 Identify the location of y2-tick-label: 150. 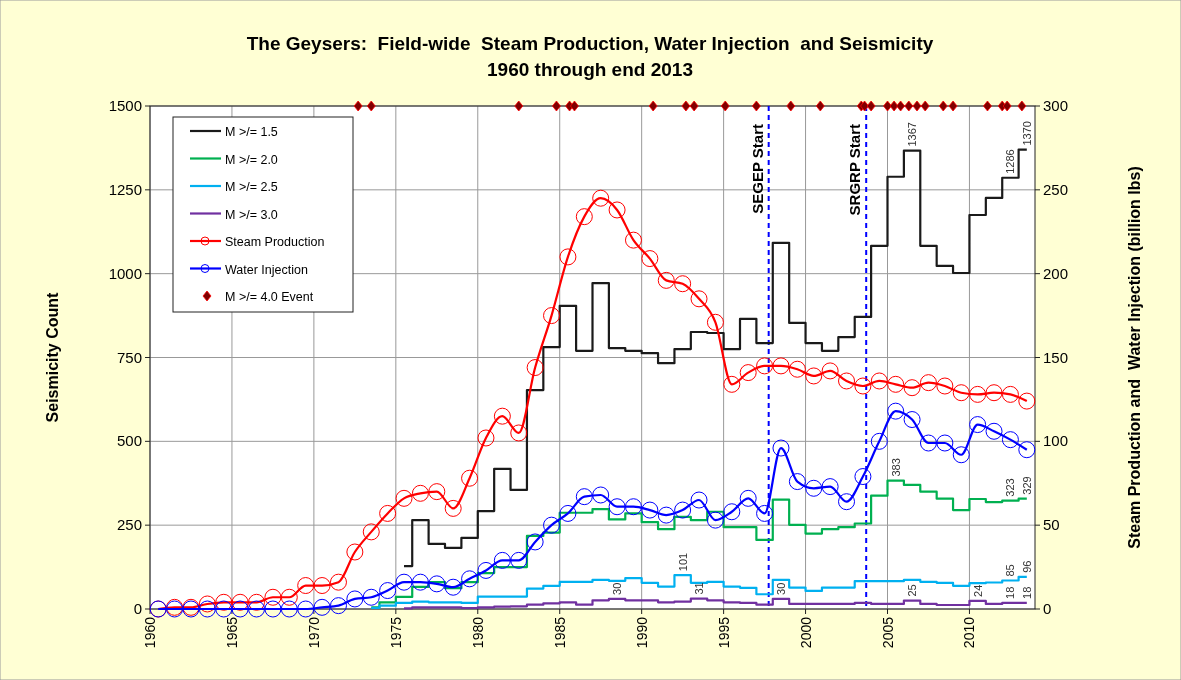
(1056, 357).